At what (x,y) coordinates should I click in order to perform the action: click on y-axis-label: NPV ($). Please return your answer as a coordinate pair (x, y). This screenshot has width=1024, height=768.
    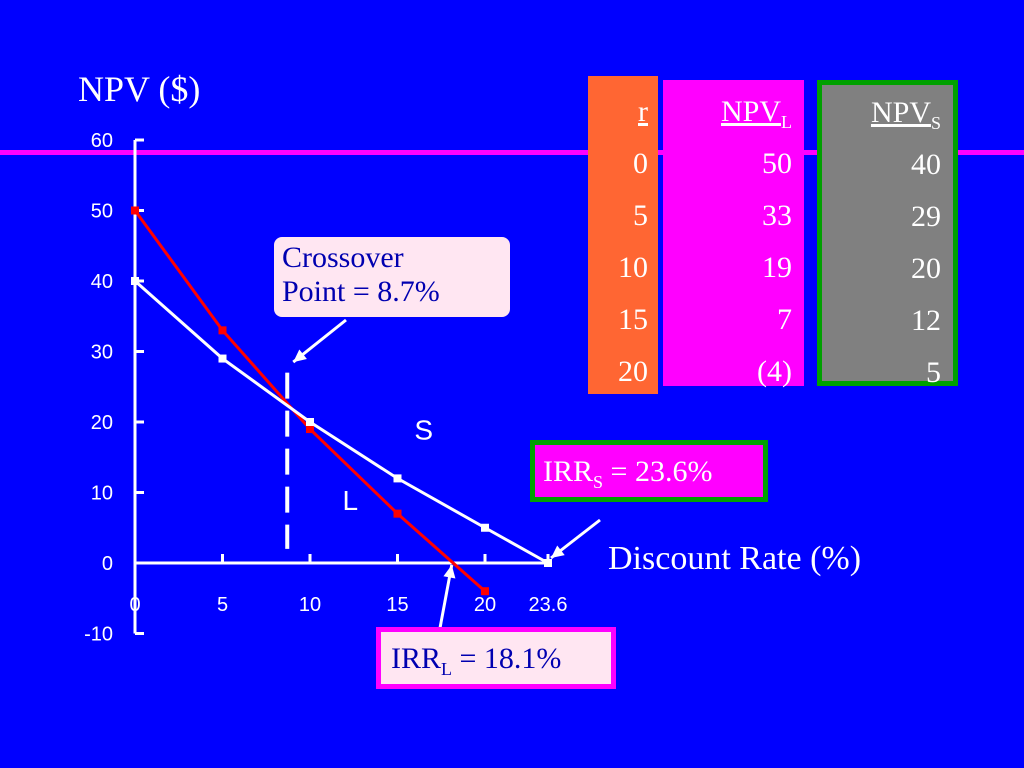
    Looking at the image, I should click on (139, 89).